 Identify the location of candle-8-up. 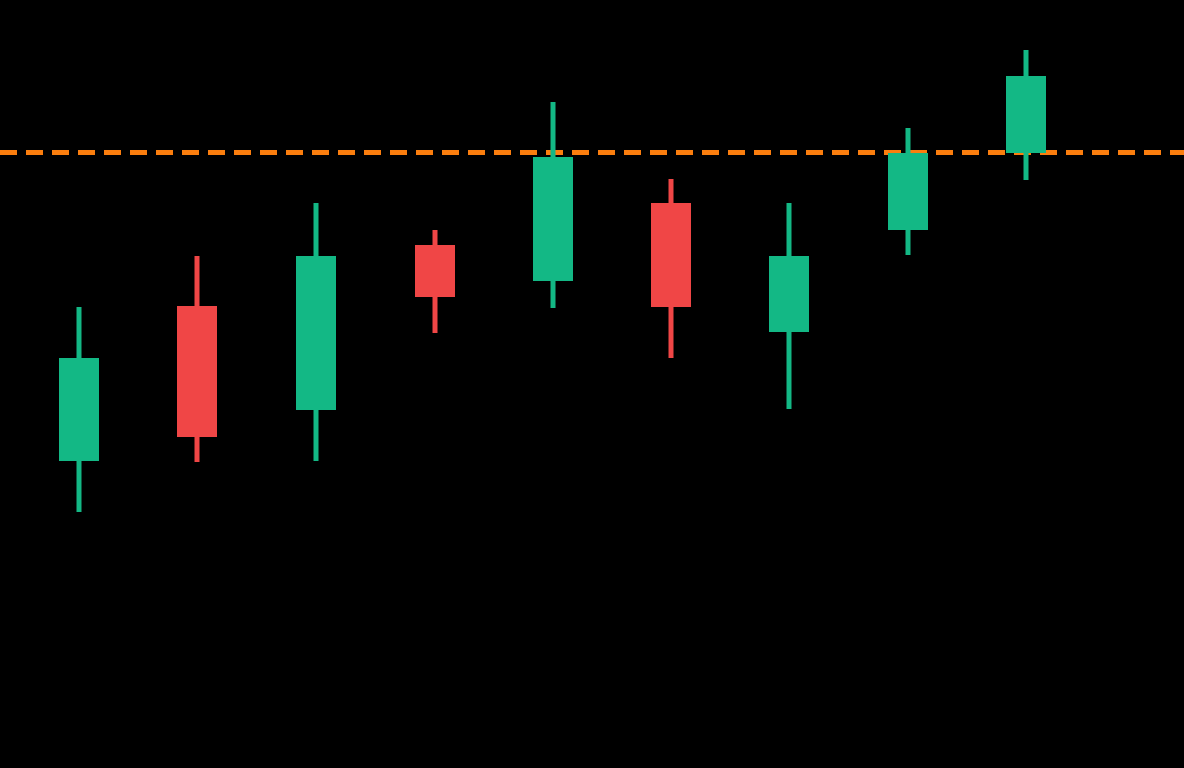
(908, 191).